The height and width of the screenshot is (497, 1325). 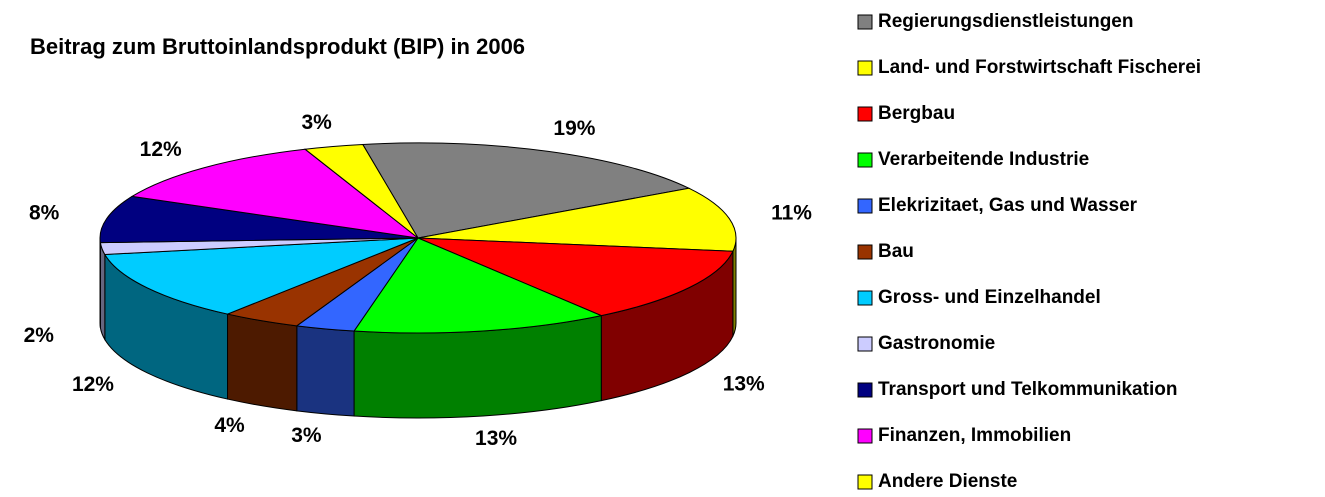 I want to click on legend-label: Finanzen, Immobilien, so click(x=974, y=435).